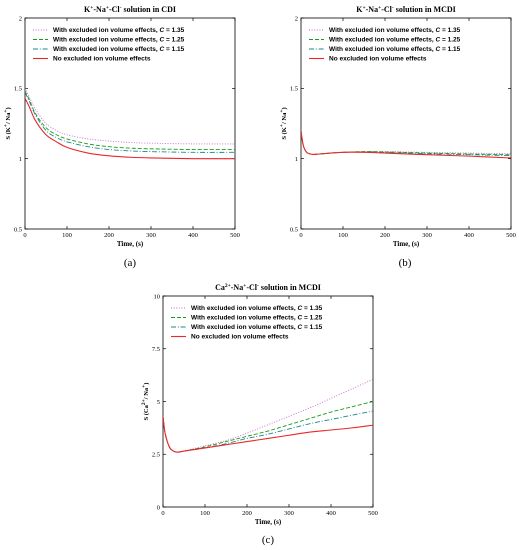  I want to click on panel-label-a: (a), so click(130, 263).